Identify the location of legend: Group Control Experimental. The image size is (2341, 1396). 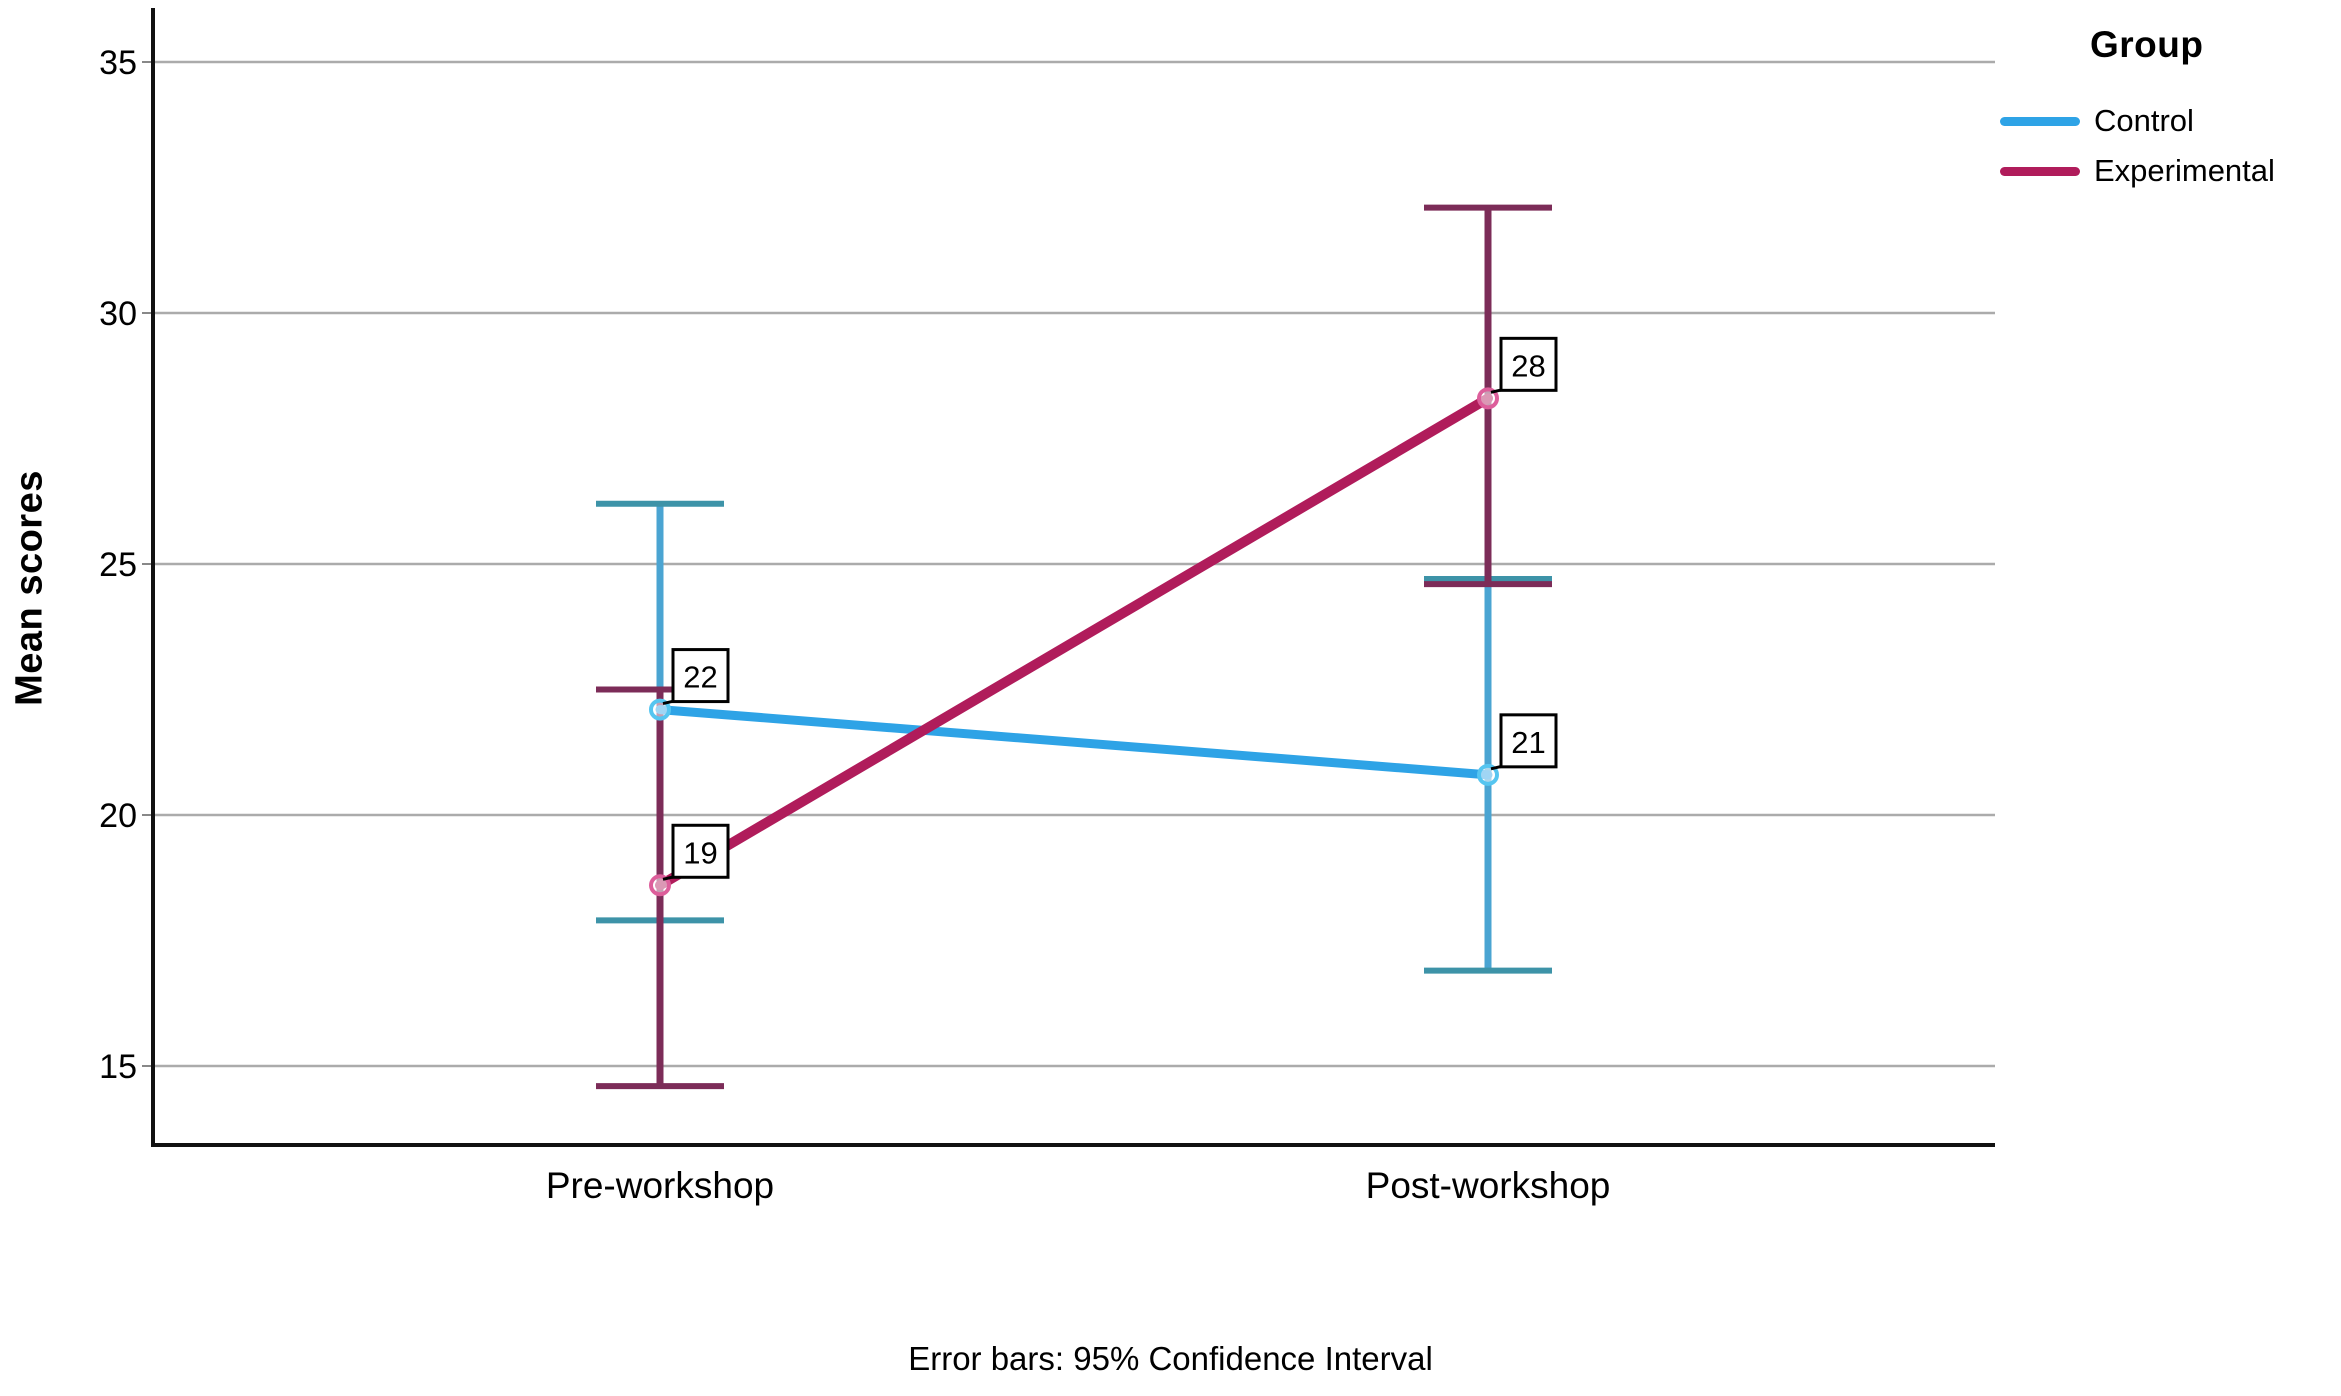
(2170, 110).